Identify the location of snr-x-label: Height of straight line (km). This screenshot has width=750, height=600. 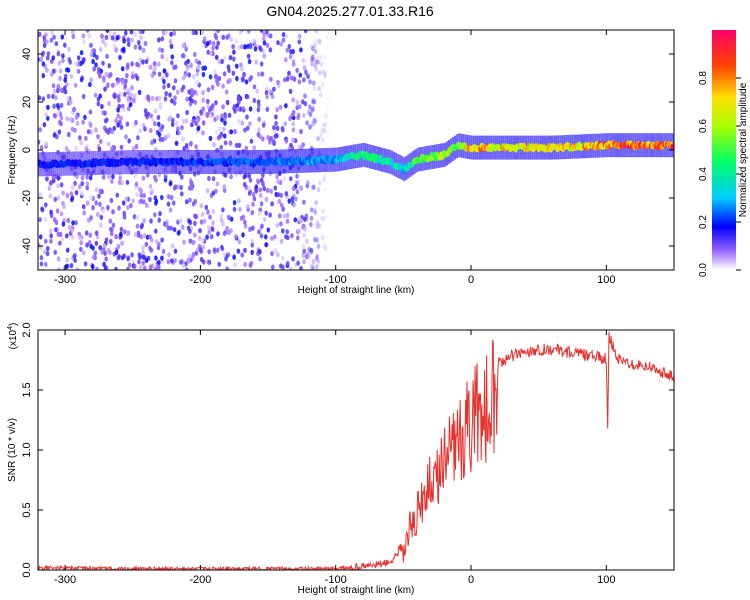
(356, 590).